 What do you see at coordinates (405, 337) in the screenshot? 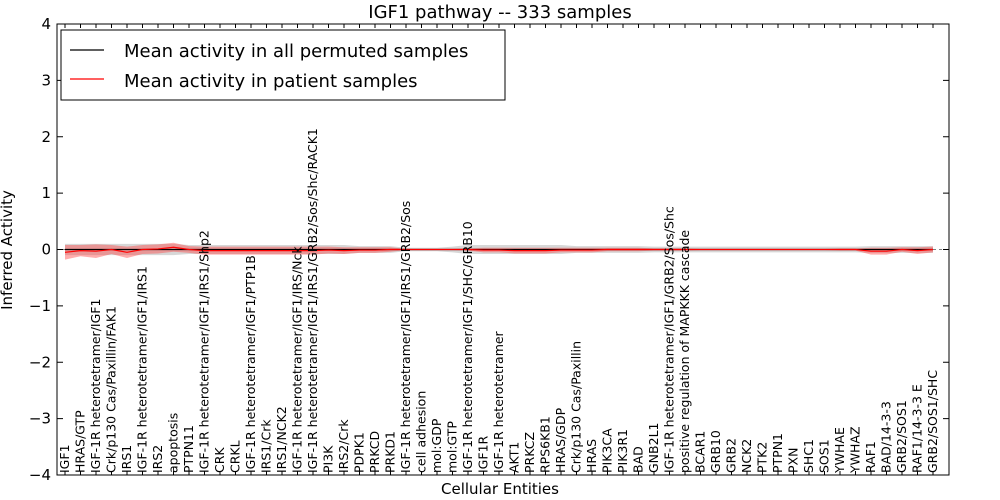
I see `x-tick-label: IGF-1R heterotetramer/IGF1/IRS1/GRB2/Sos` at bounding box center [405, 337].